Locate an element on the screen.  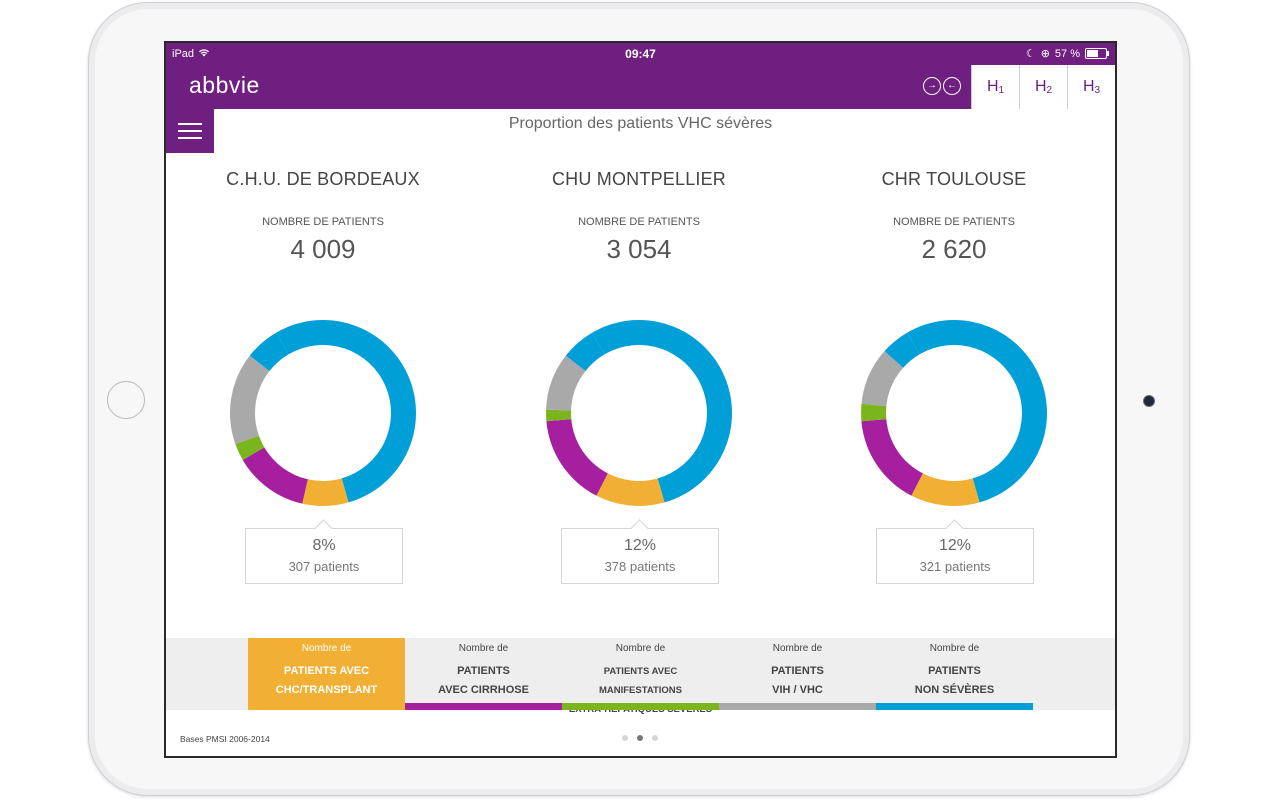
patient-count: 2 620 is located at coordinates (954, 249).